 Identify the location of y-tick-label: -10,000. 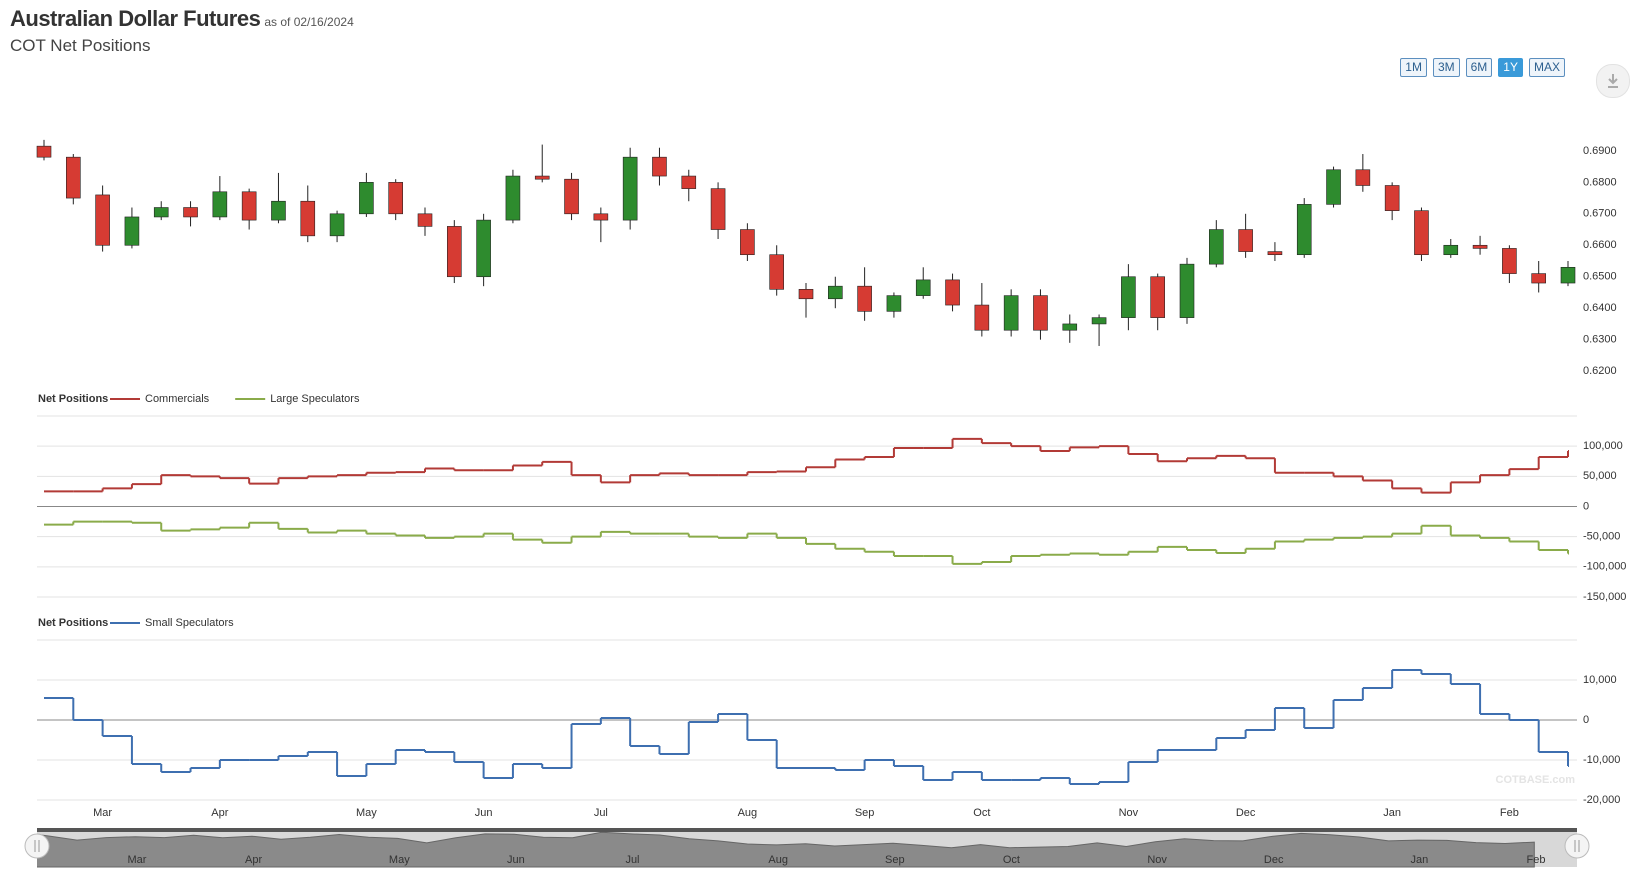
(1601, 760).